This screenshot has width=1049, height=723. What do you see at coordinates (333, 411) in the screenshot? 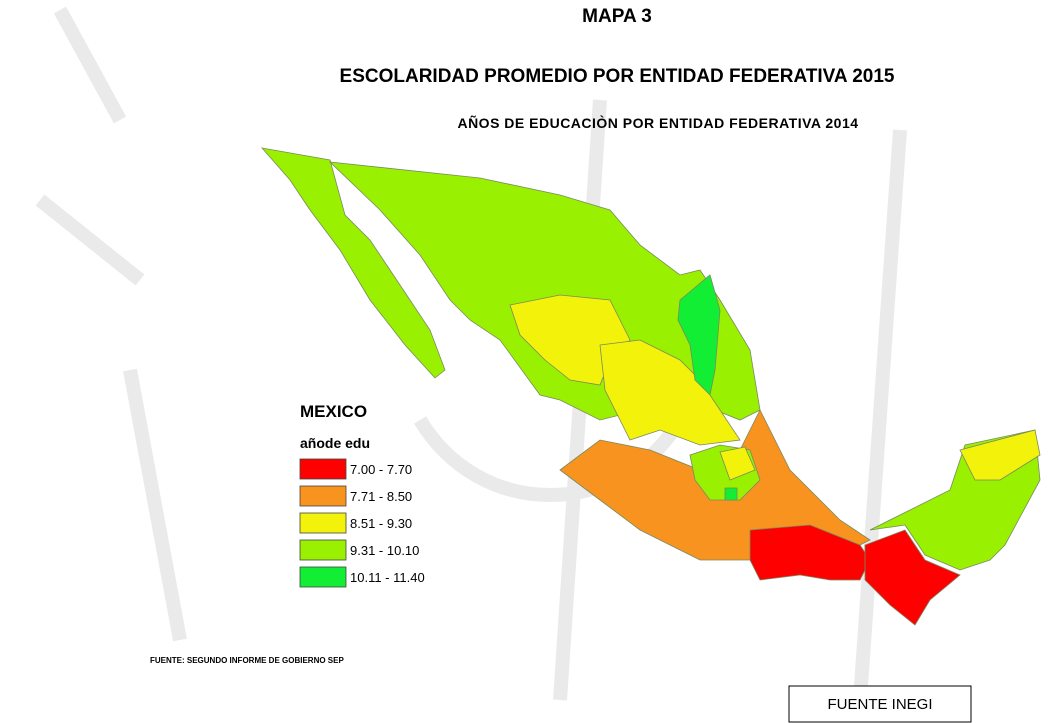
I see `legend-title: MEXICO` at bounding box center [333, 411].